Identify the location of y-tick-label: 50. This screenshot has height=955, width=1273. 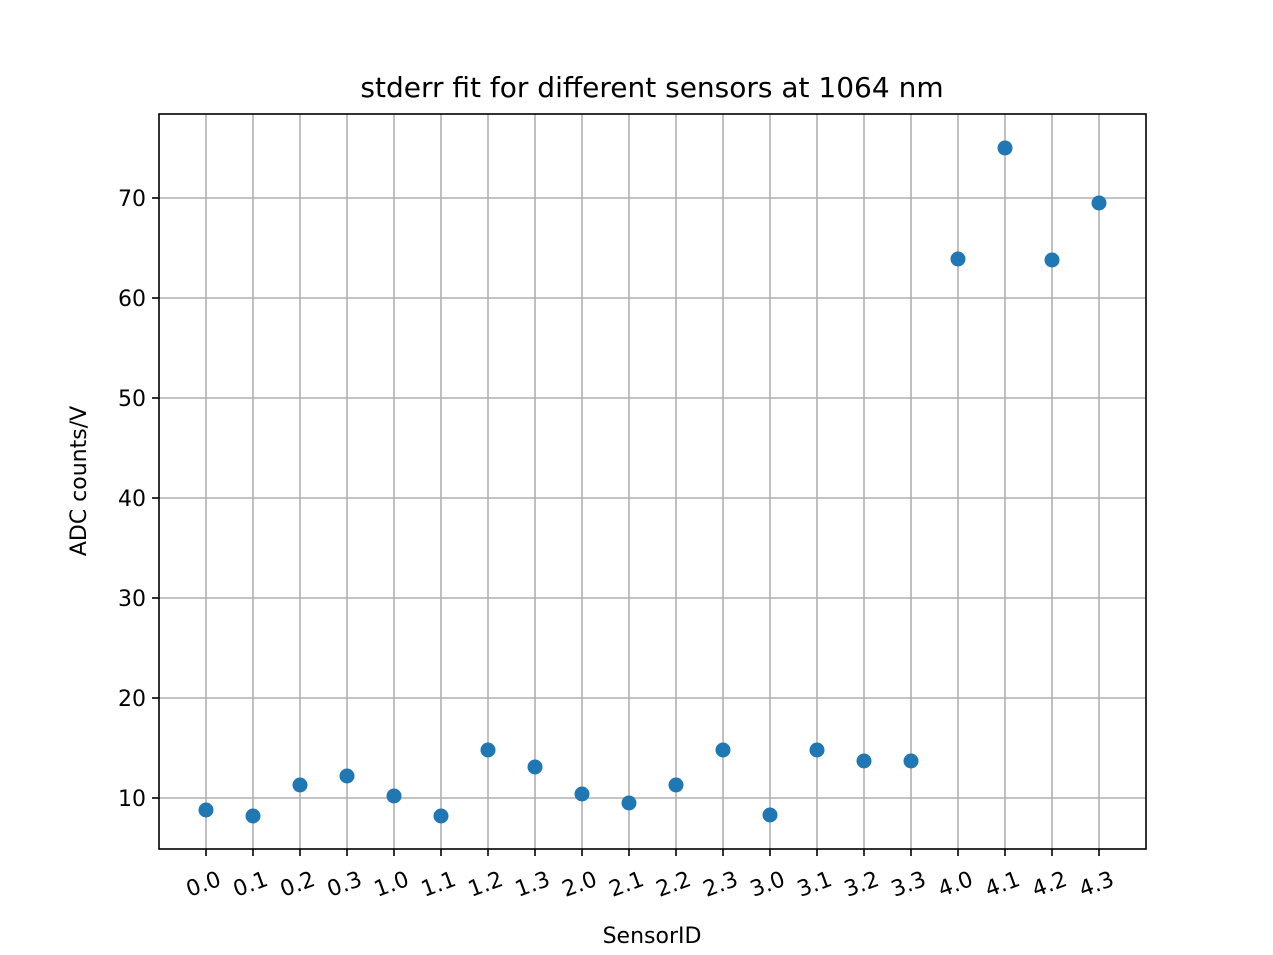
(132, 399).